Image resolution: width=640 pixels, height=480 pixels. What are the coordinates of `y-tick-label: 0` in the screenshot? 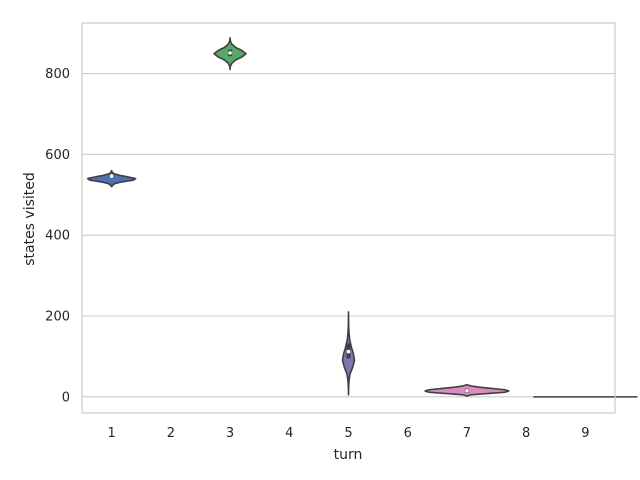 It's located at (66, 397).